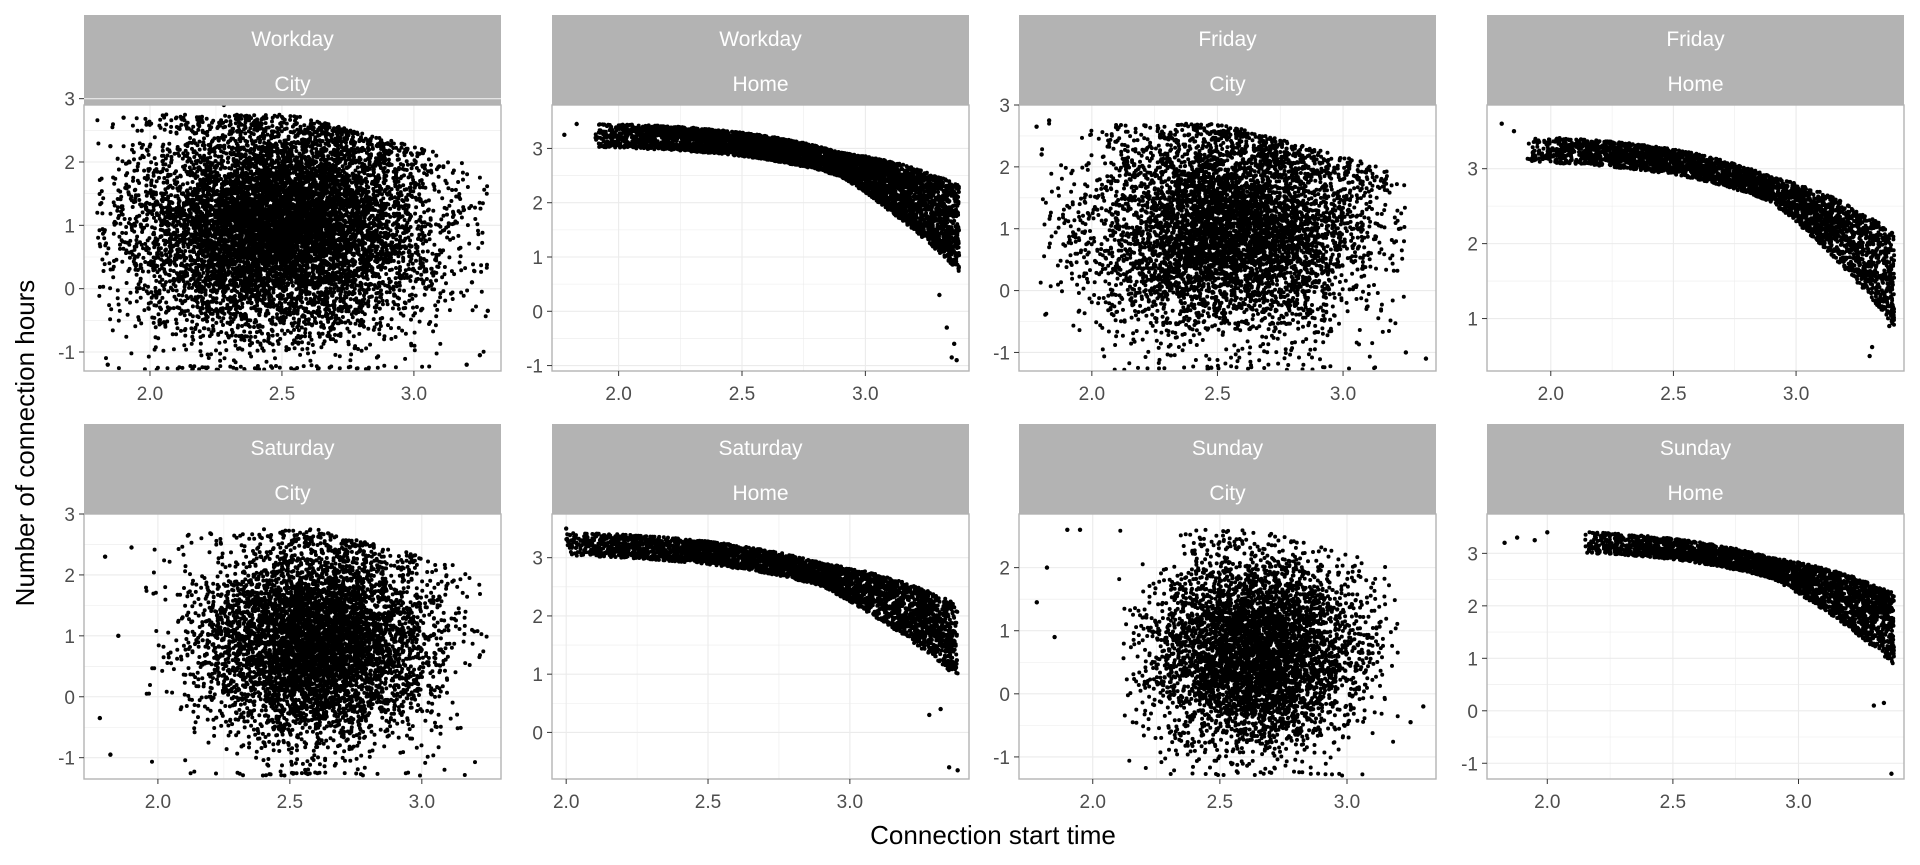 The width and height of the screenshot is (1920, 865). I want to click on strip-label-day: Sunday, so click(1228, 448).